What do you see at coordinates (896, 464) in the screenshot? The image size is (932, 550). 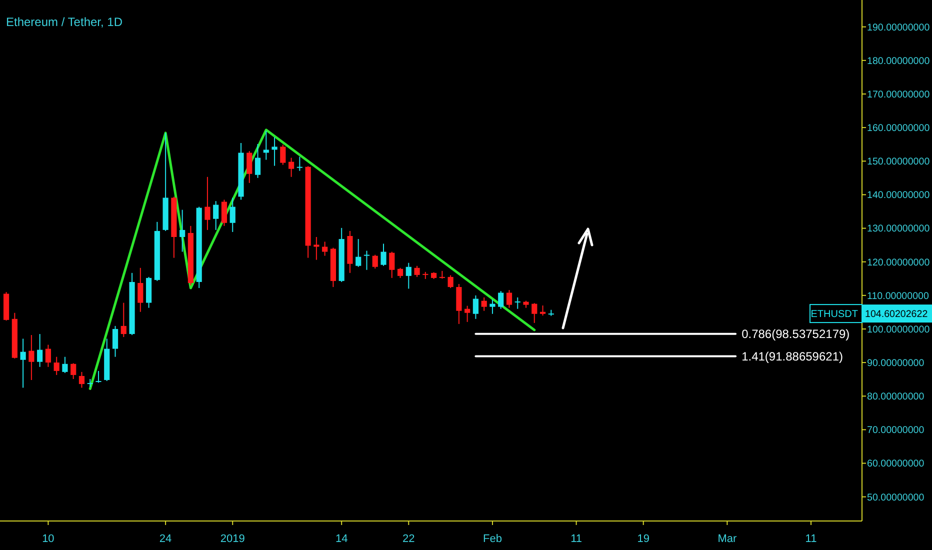 I see `y-tick-label: 60.00000000` at bounding box center [896, 464].